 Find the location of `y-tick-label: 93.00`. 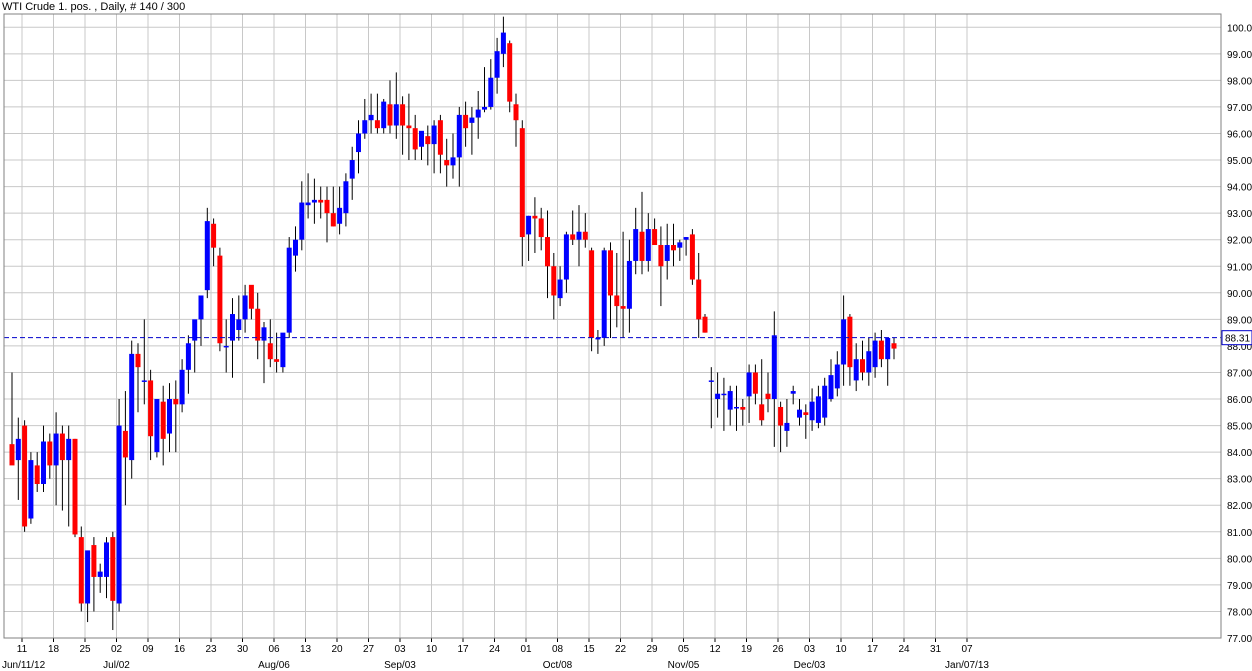

y-tick-label: 93.00 is located at coordinates (1239, 214).